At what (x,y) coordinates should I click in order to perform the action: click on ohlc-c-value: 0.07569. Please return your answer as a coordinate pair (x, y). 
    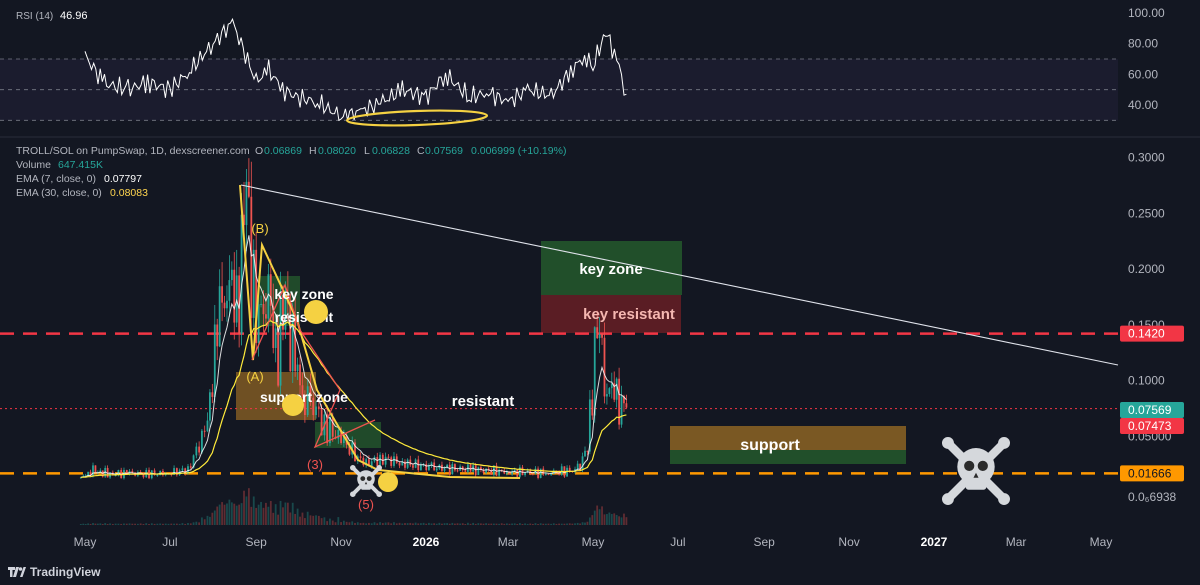
    Looking at the image, I should click on (444, 151).